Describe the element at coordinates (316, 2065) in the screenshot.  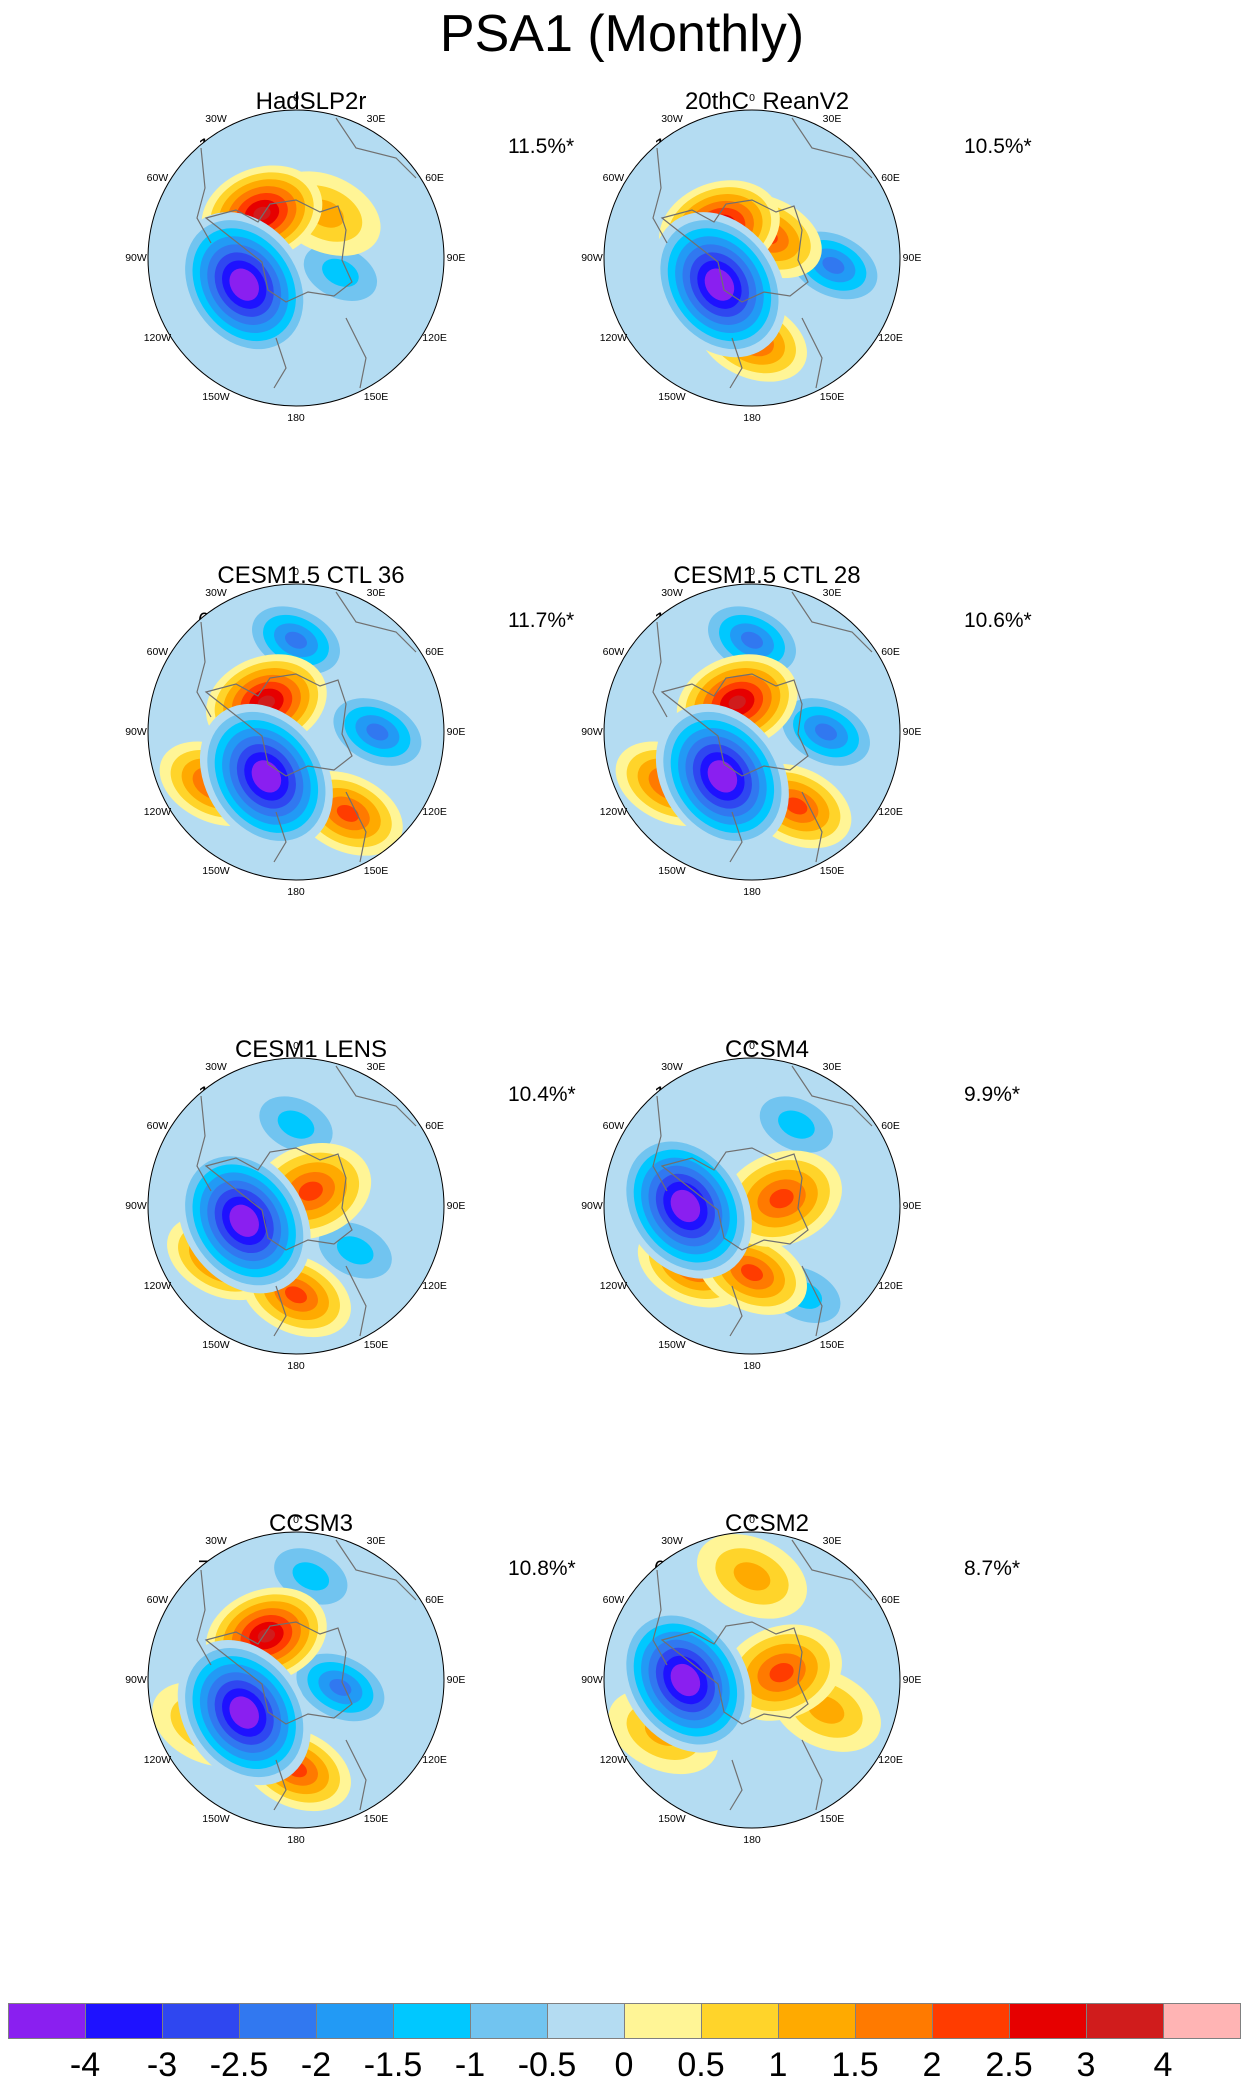
I see `colorbar-tick-label: -2` at that location.